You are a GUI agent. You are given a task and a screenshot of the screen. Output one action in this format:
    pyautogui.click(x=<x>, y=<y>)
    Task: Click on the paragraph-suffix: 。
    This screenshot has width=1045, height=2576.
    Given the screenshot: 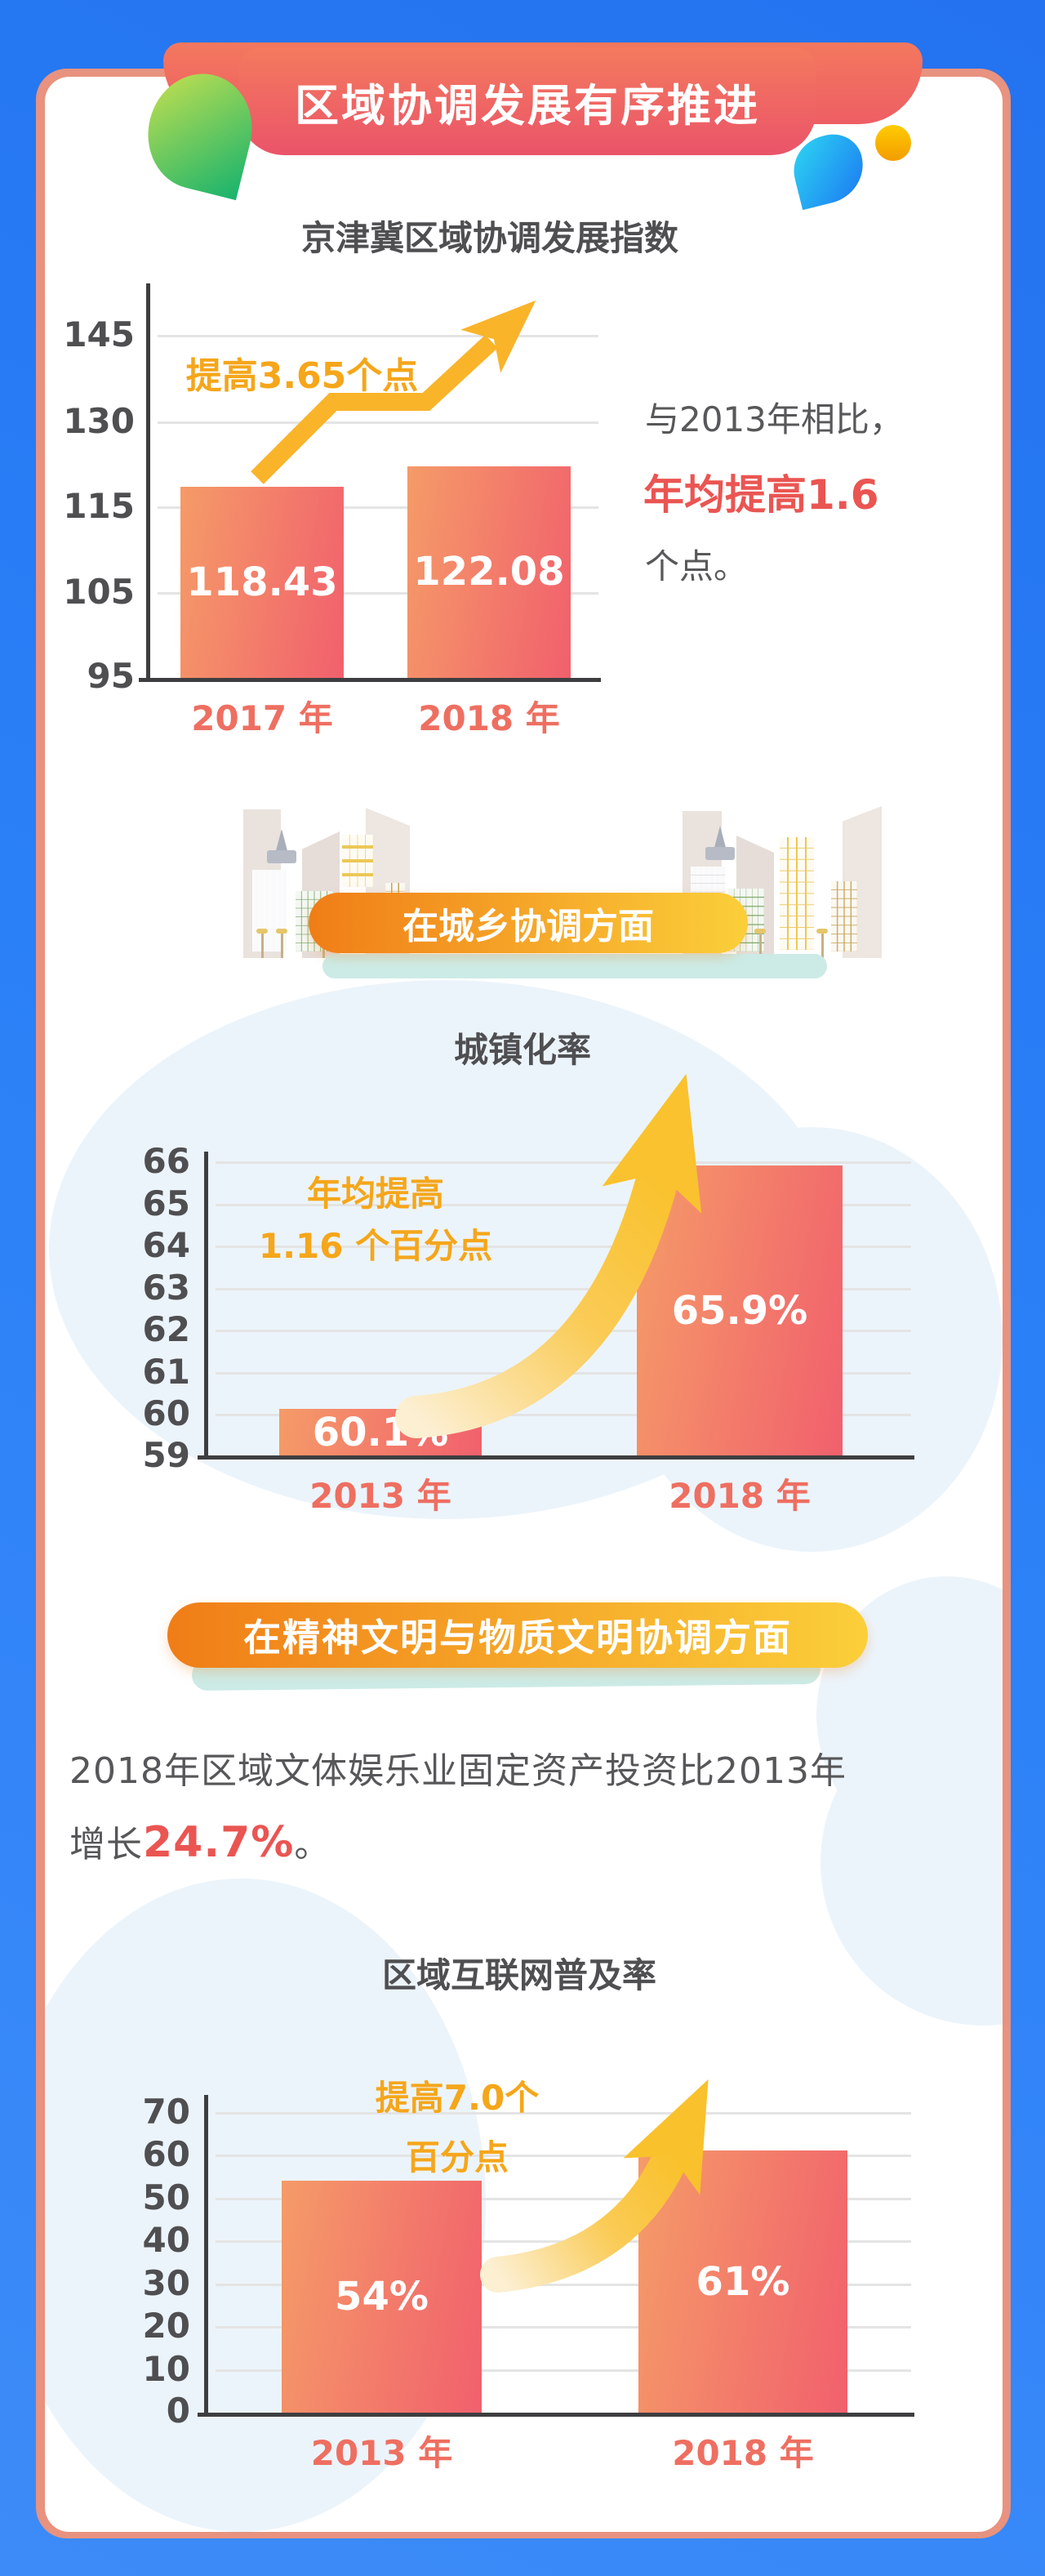 What is the action you would take?
    pyautogui.click(x=312, y=1844)
    